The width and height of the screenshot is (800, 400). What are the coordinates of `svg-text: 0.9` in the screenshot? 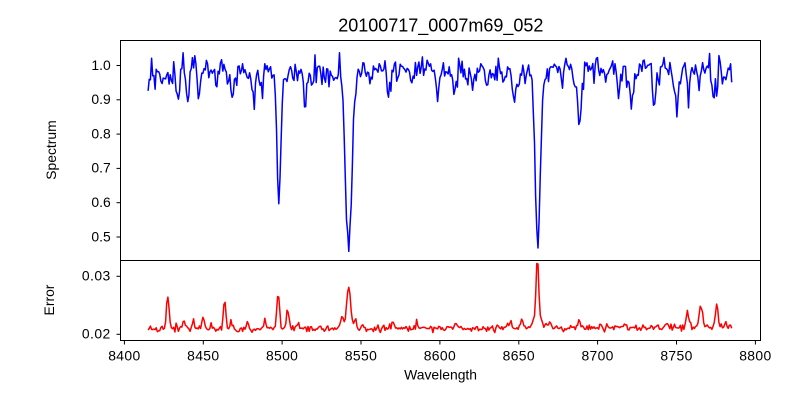 It's located at (101, 99).